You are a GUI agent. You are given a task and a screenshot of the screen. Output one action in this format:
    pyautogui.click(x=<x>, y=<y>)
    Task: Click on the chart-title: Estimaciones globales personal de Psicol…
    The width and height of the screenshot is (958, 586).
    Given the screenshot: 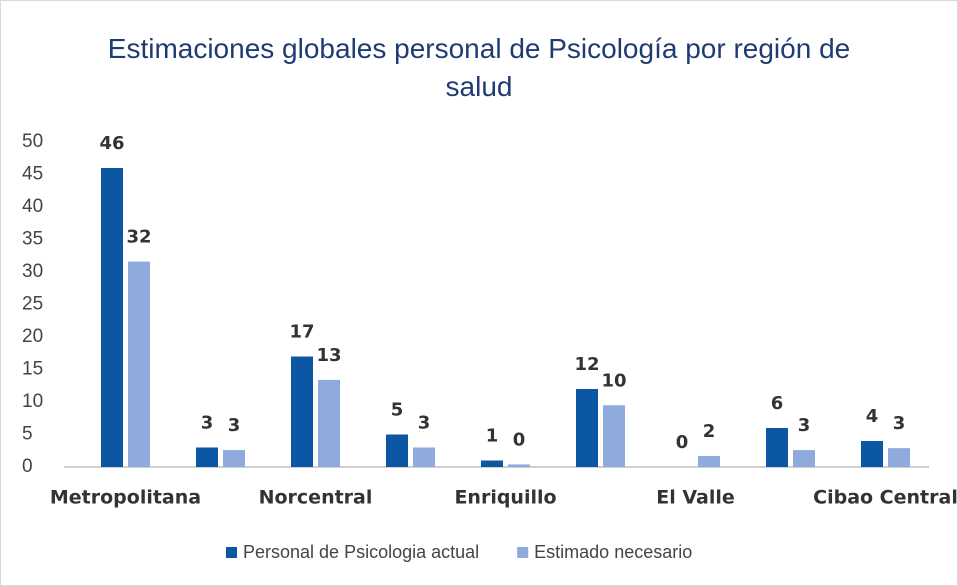 What is the action you would take?
    pyautogui.click(x=479, y=67)
    